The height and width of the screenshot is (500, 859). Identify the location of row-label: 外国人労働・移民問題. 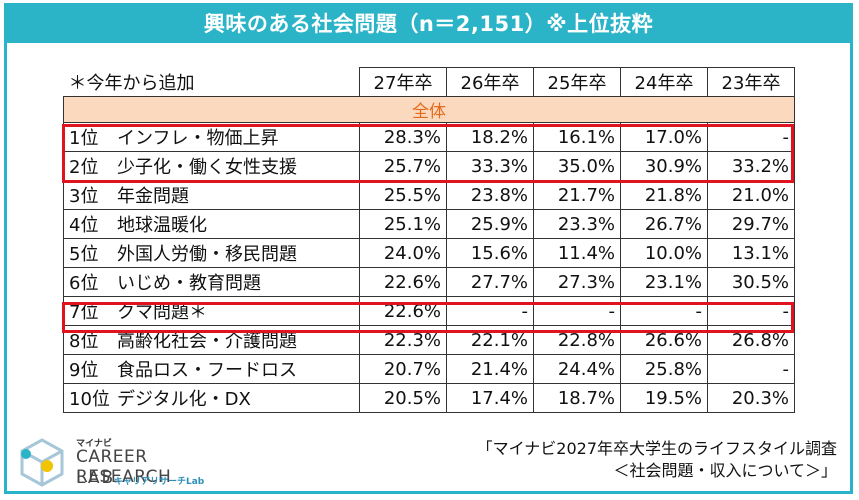
(207, 254).